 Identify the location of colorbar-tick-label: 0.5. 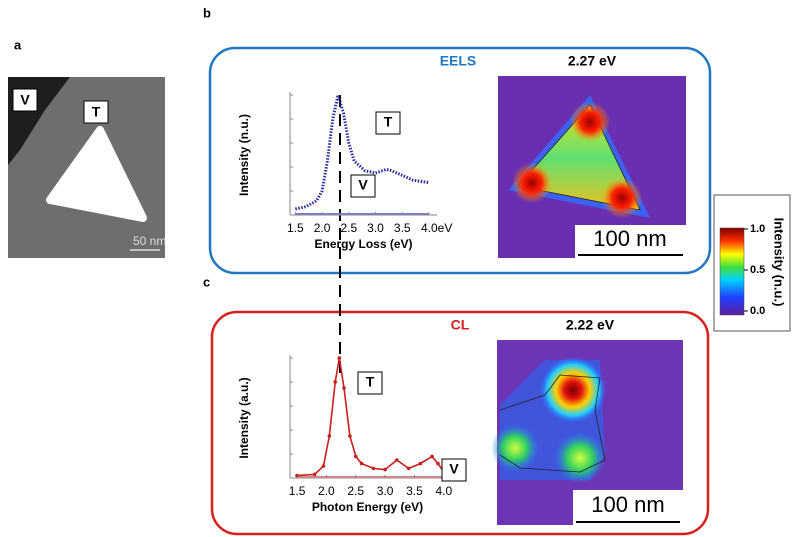
(757, 270).